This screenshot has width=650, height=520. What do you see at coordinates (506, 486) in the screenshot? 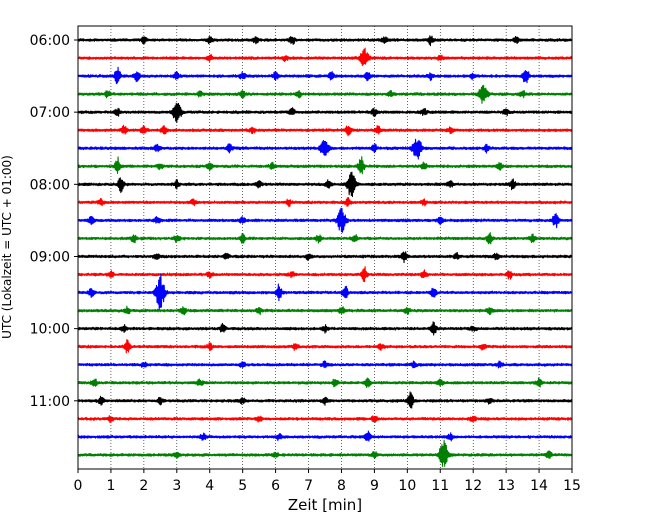
I see `x-tick-label: 13` at bounding box center [506, 486].